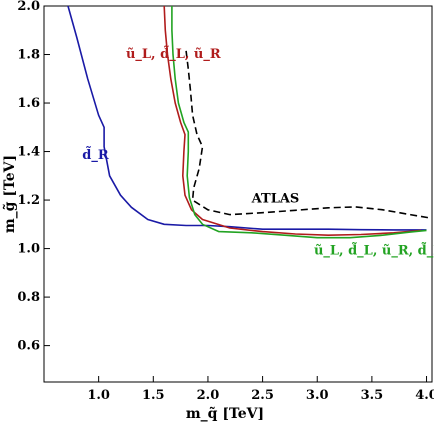  What do you see at coordinates (372, 395) in the screenshot?
I see `x-tick-label: 3.5` at bounding box center [372, 395].